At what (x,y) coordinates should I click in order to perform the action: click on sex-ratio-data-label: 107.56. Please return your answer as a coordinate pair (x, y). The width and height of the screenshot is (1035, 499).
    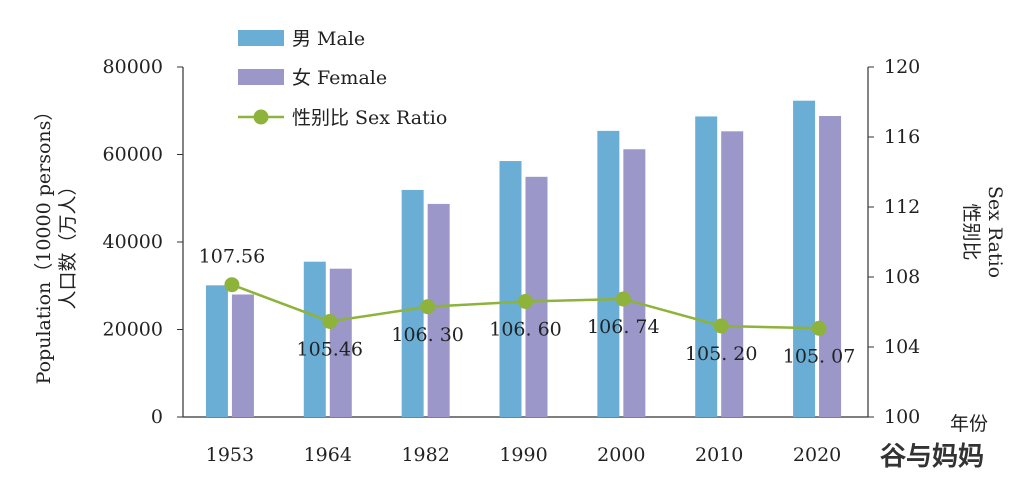
    Looking at the image, I should click on (232, 257).